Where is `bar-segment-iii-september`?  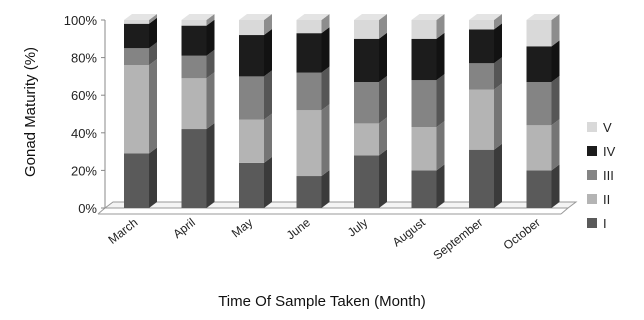
bar-segment-iii-september is located at coordinates (481, 76).